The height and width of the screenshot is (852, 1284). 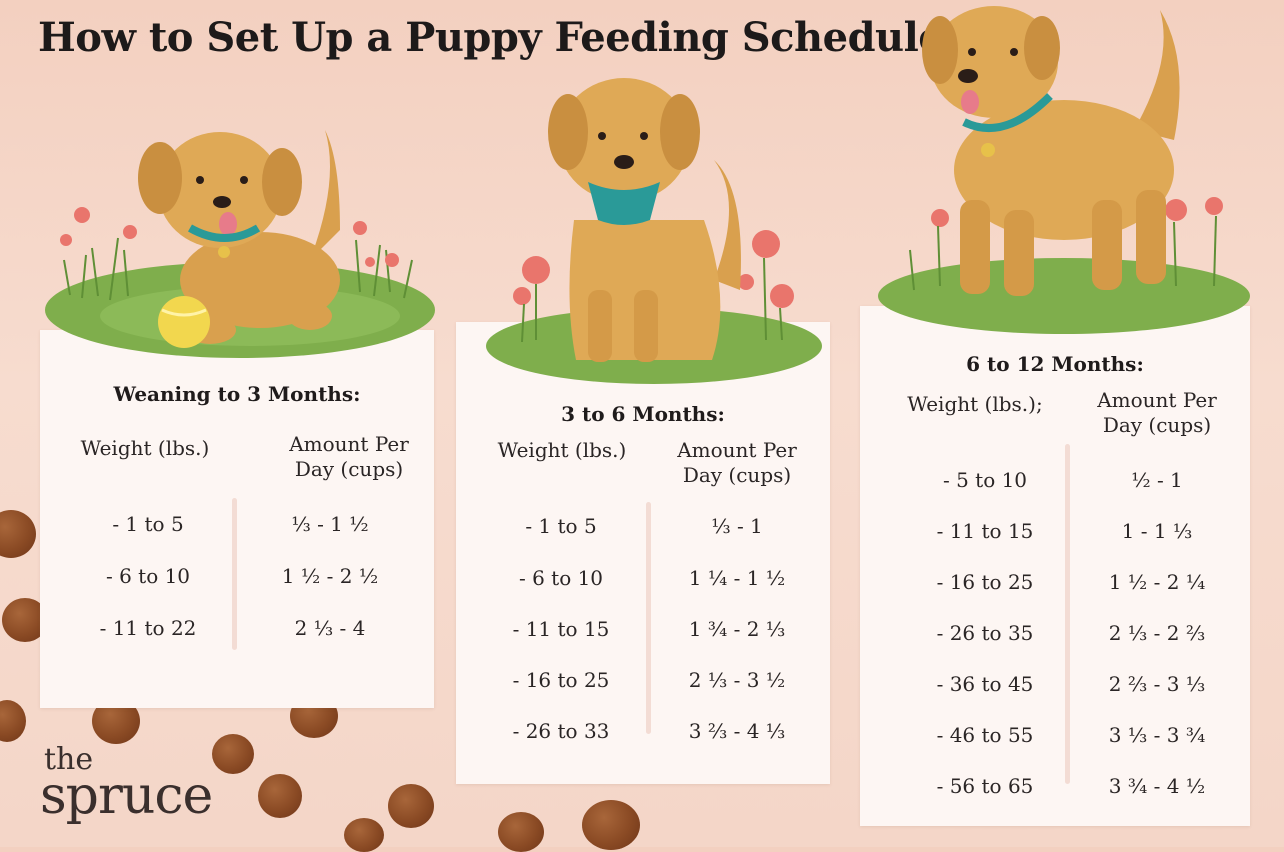 What do you see at coordinates (643, 642) in the screenshot?
I see `table-row: - 11 to 15 1 ¾ - 2 ⅓` at bounding box center [643, 642].